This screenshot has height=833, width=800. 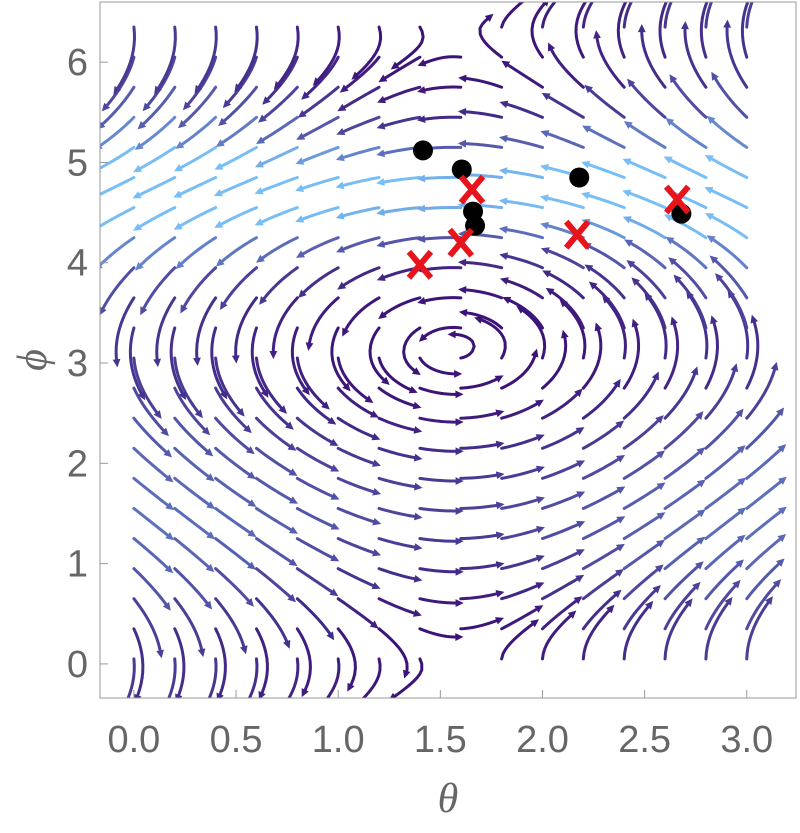 What do you see at coordinates (77, 364) in the screenshot?
I see `y-tick-label: 3` at bounding box center [77, 364].